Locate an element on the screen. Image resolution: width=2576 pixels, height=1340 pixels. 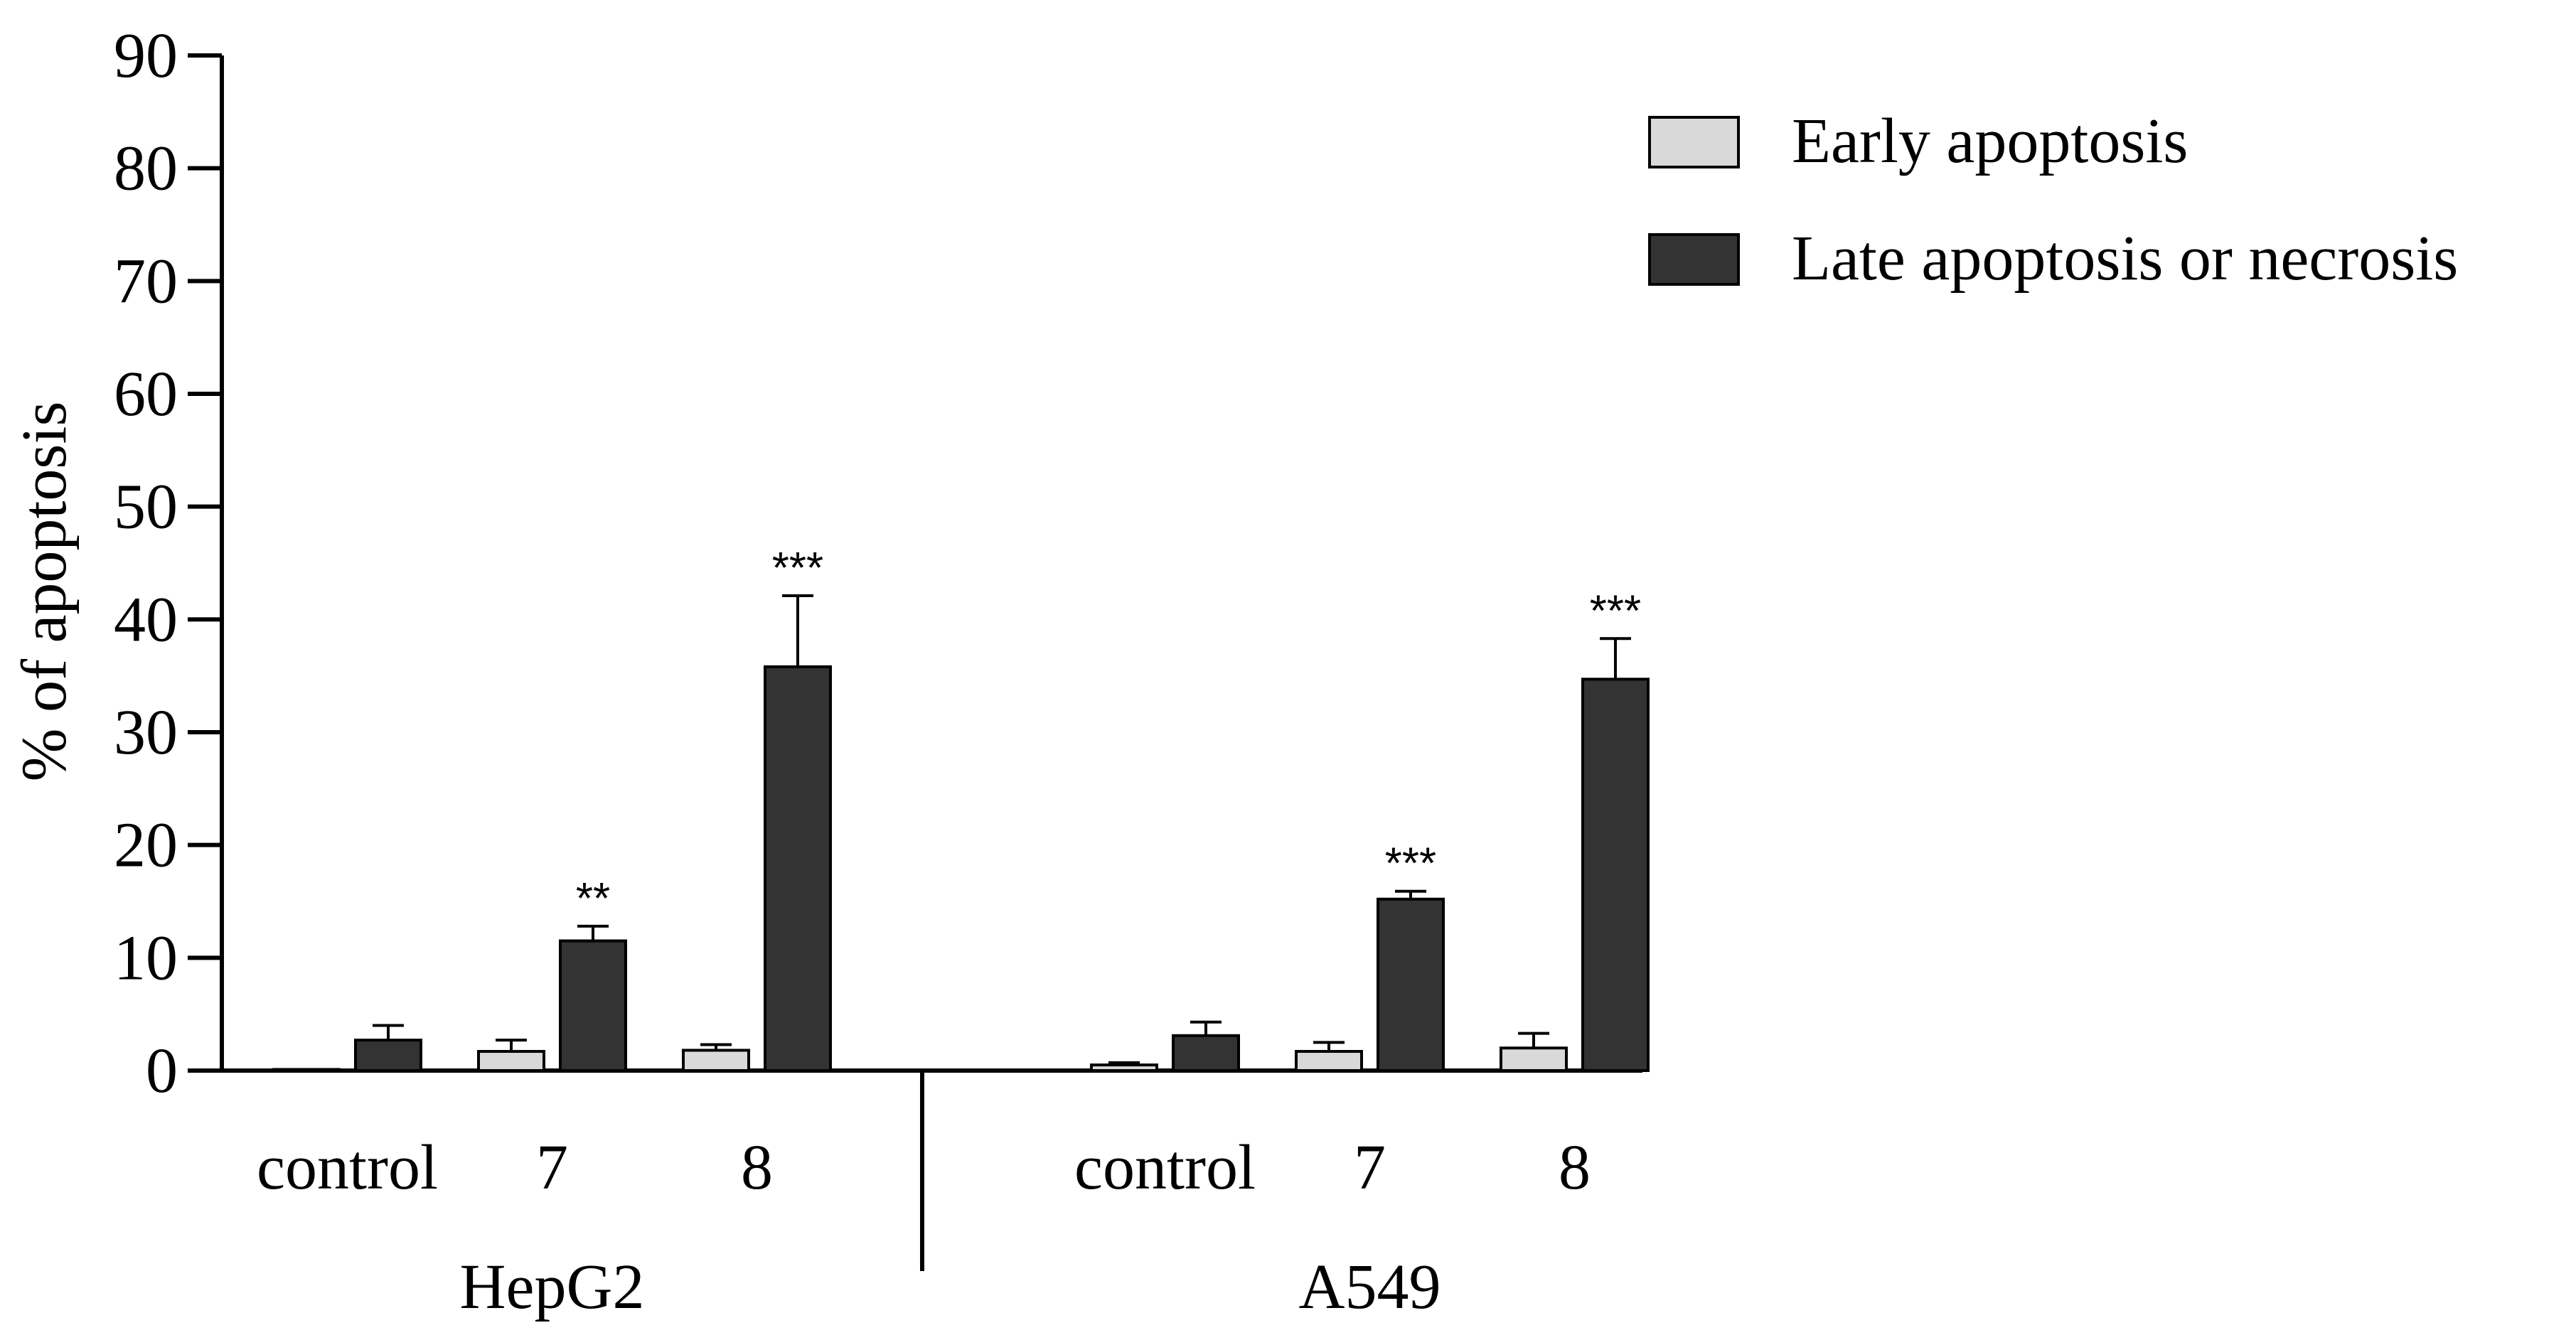
y-tick-label: 60 is located at coordinates (146, 394).